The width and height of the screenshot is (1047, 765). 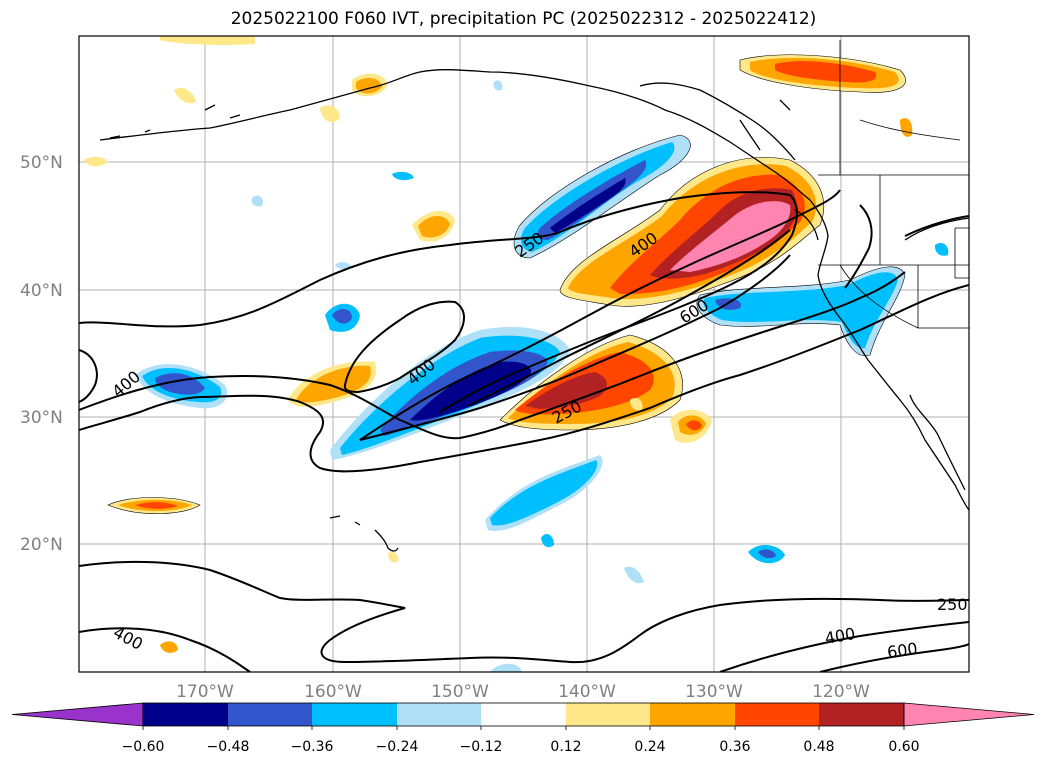 I want to click on lon-label: 130°W, so click(x=714, y=692).